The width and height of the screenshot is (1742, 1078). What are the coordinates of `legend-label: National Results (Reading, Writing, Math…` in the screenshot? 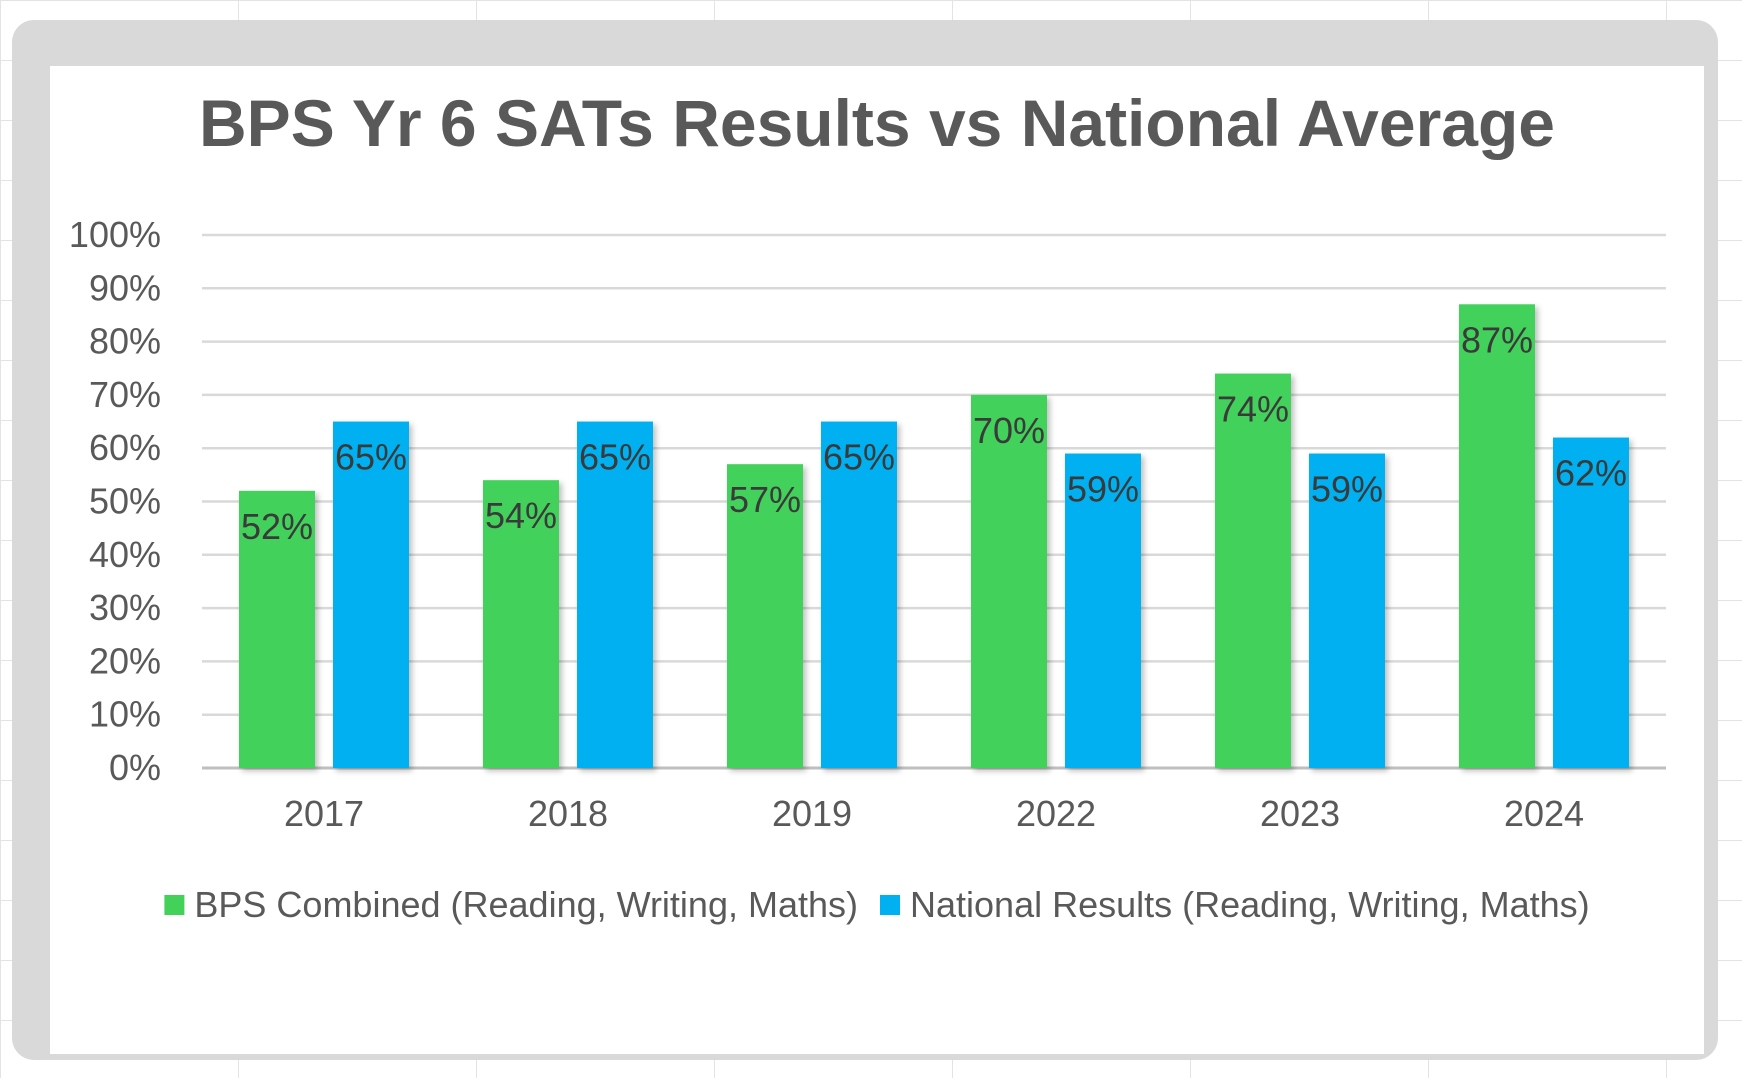 It's located at (1250, 904).